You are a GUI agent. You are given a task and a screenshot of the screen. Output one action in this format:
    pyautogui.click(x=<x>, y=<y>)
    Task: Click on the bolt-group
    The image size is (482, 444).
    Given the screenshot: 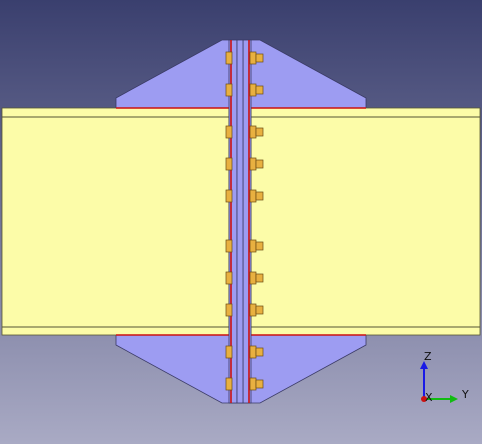 What is the action you would take?
    pyautogui.click(x=244, y=221)
    